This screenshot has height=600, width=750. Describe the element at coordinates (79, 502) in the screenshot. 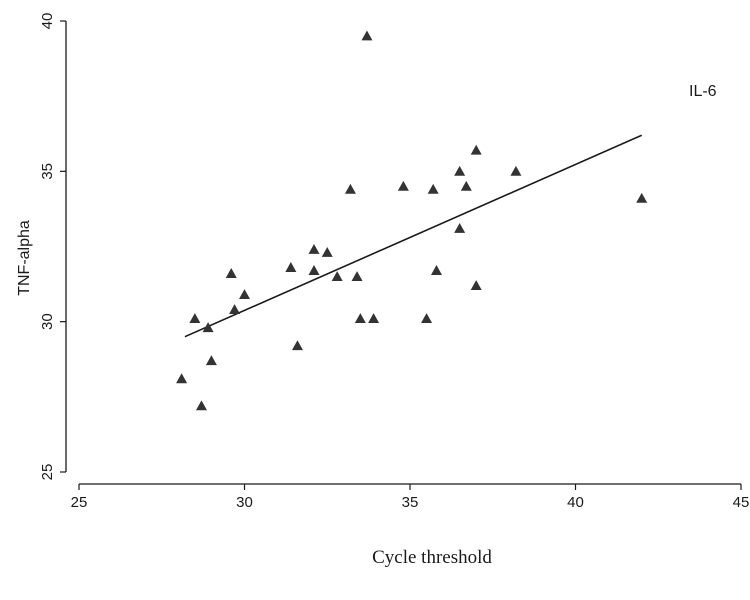

I see `x-tick-label: 25` at that location.